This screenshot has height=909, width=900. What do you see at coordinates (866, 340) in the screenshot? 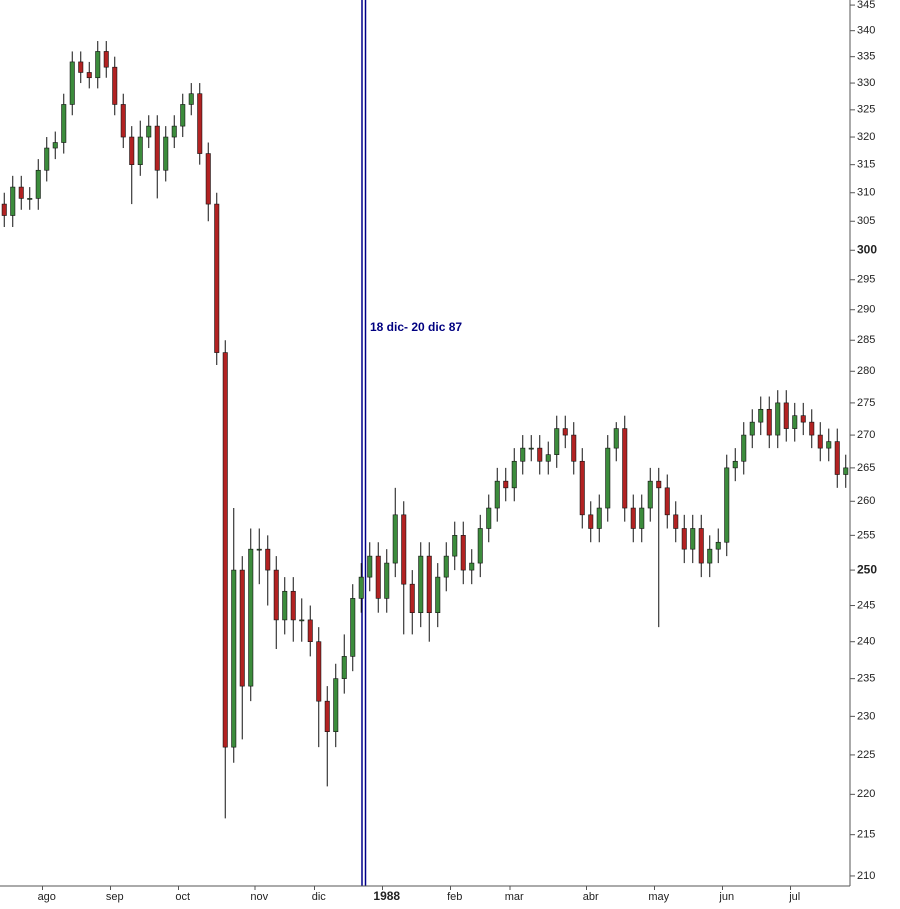
I see `y-tick-label: 285` at bounding box center [866, 340].